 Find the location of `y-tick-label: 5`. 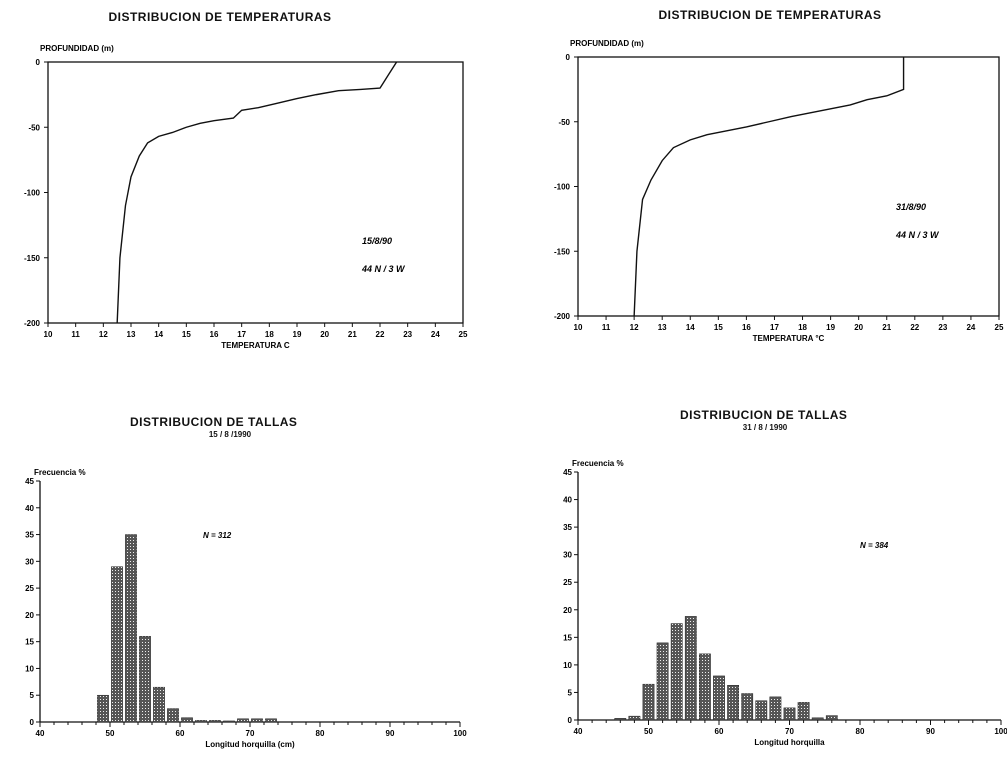

y-tick-label: 5 is located at coordinates (32, 695).